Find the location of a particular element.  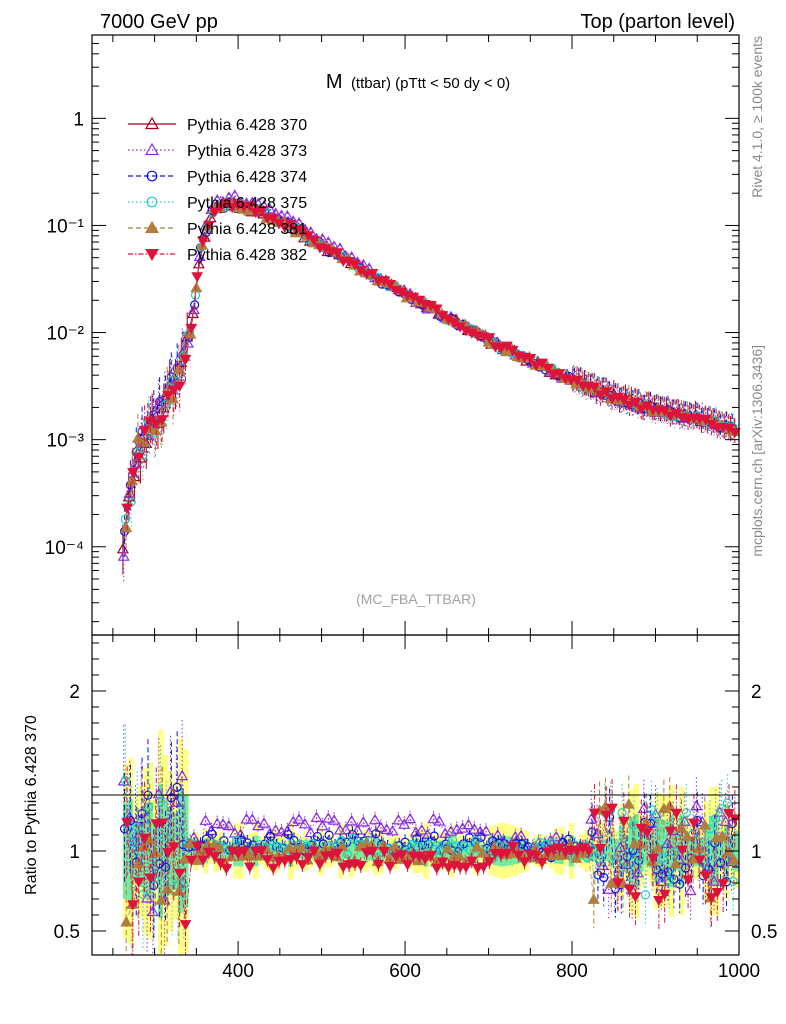

header-right: Top (parton level) is located at coordinates (657, 22).